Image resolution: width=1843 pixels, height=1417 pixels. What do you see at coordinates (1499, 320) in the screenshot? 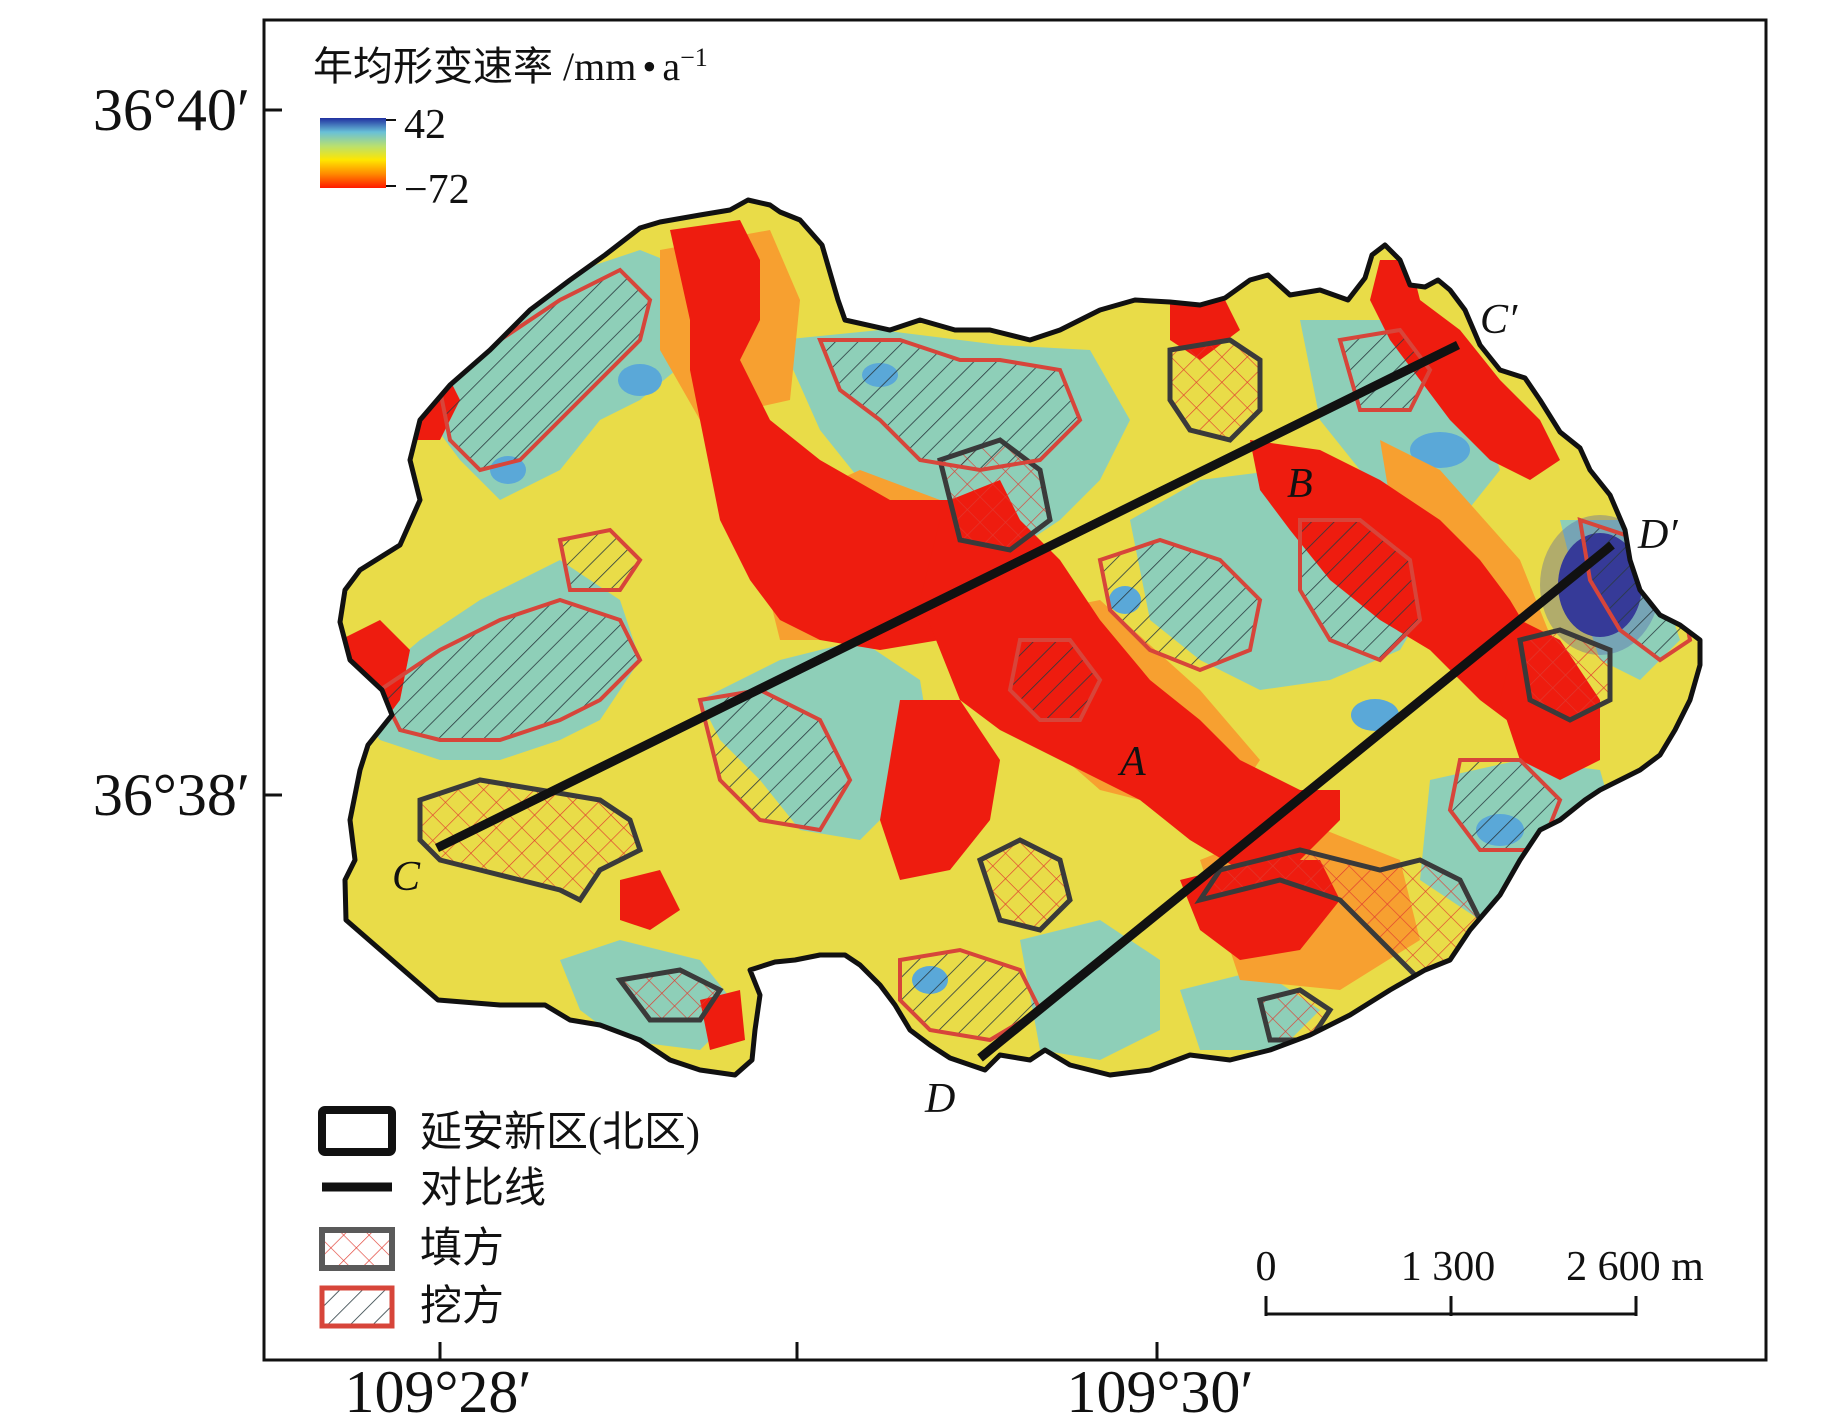
I see `profile-label-c-prime: C′` at bounding box center [1499, 320].